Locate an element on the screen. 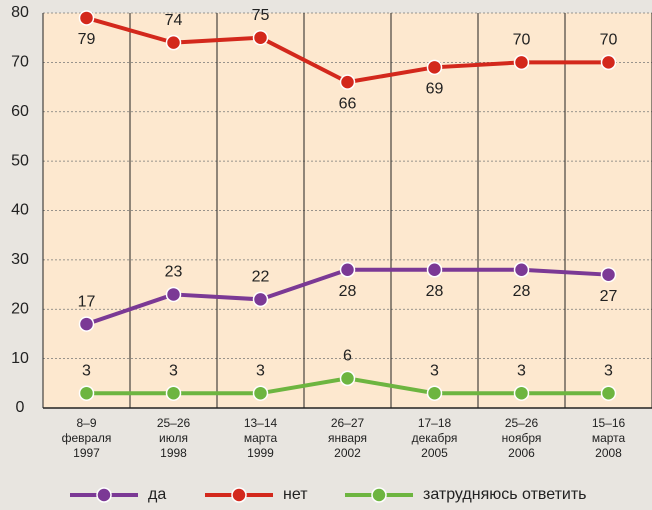 This screenshot has width=652, height=510. x-tick-label: ноября is located at coordinates (522, 438).